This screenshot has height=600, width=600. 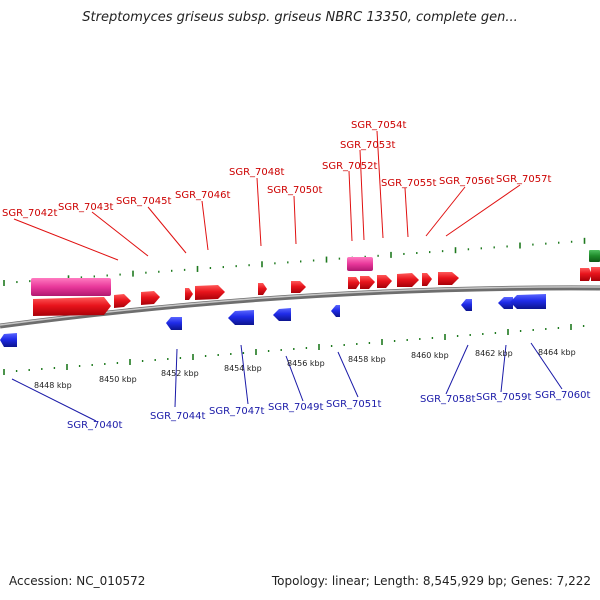 What do you see at coordinates (523, 179) in the screenshot?
I see `forward-gene-label: SGR_7057t` at bounding box center [523, 179].